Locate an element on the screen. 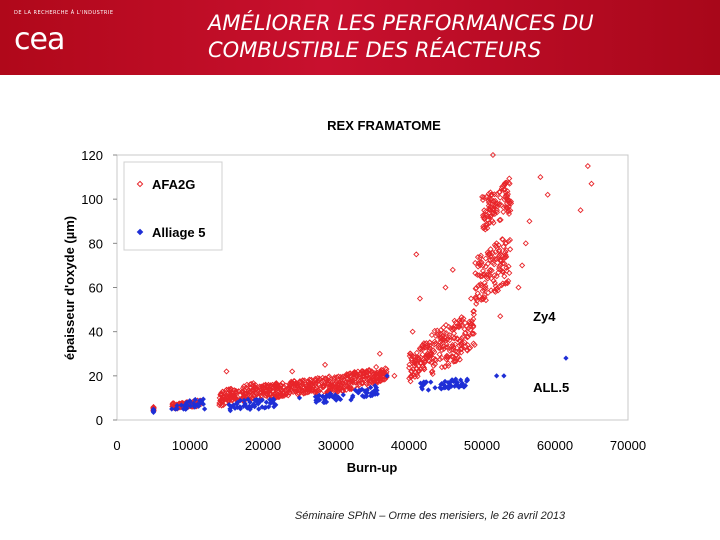 The image size is (720, 540). logo-mark: cea is located at coordinates (39, 39).